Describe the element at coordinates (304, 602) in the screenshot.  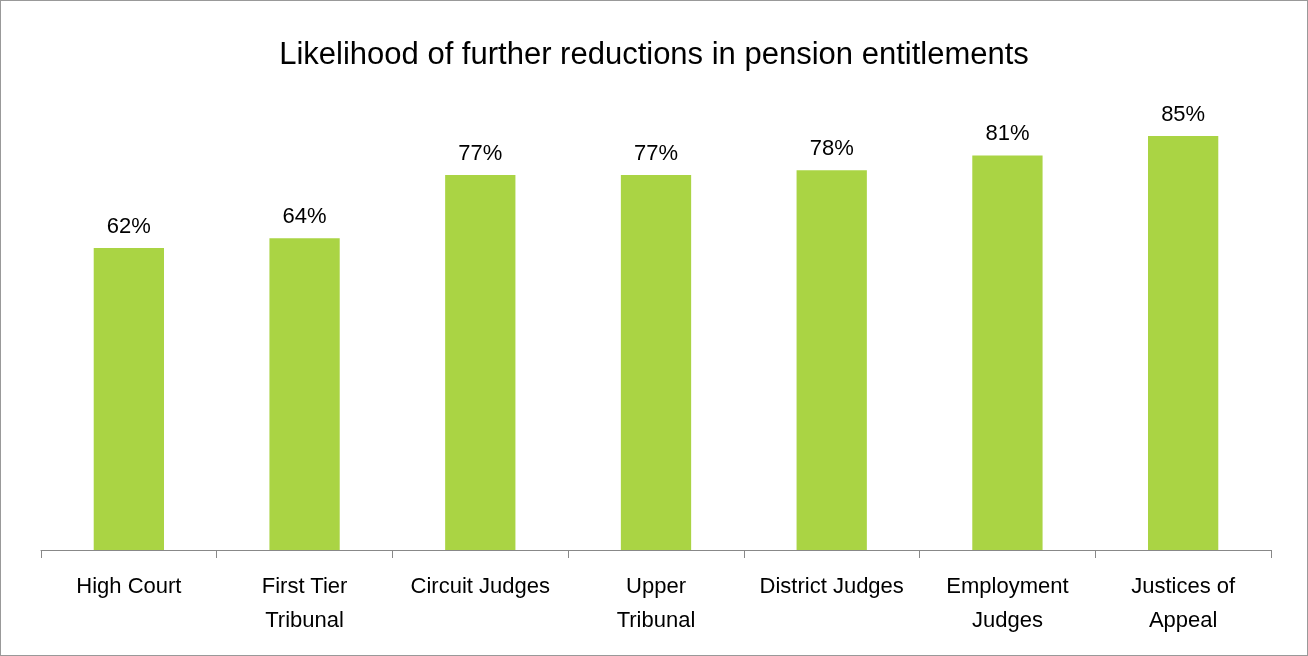
I see `x-tick-label: First Tier Tribunal` at that location.